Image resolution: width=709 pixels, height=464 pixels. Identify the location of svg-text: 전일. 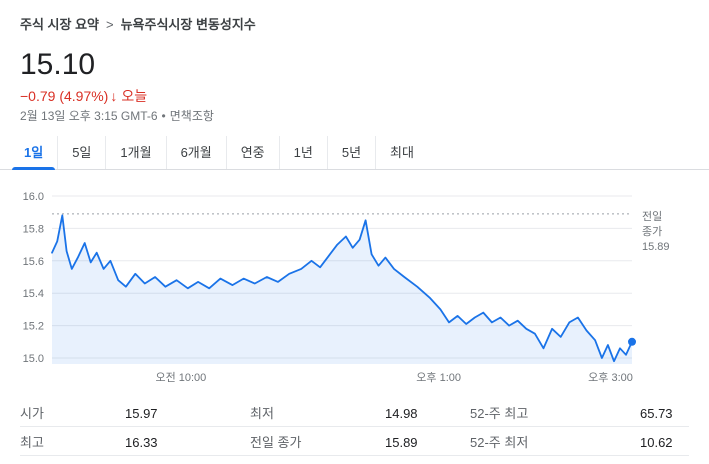
(652, 216).